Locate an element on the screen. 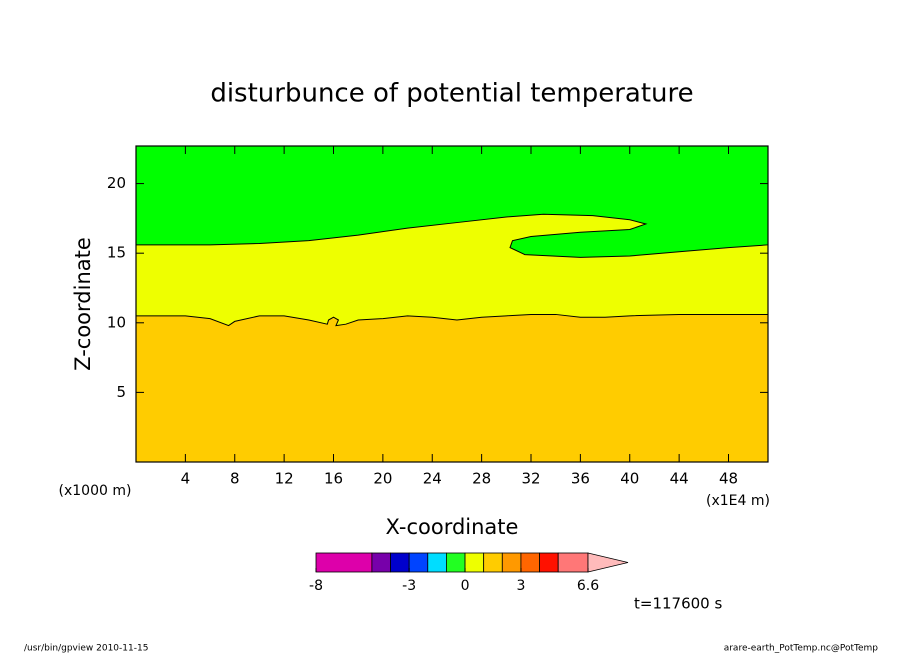 This screenshot has width=904, height=654. colorbar-tick-label: 6.6 is located at coordinates (588, 586).